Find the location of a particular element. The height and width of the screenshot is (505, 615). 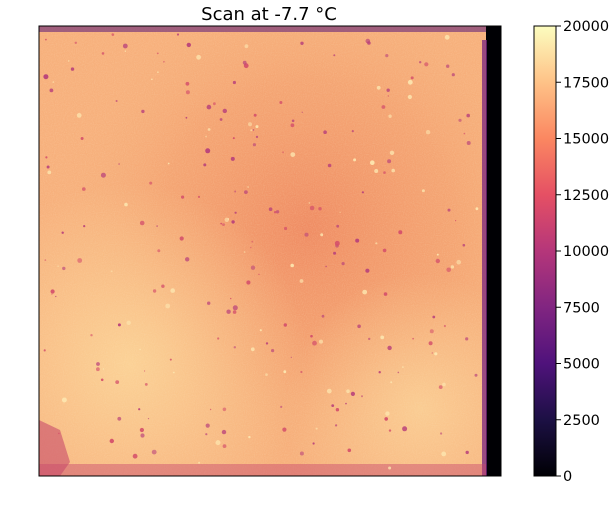

colorbar-tick-label: 10000 is located at coordinates (586, 252).